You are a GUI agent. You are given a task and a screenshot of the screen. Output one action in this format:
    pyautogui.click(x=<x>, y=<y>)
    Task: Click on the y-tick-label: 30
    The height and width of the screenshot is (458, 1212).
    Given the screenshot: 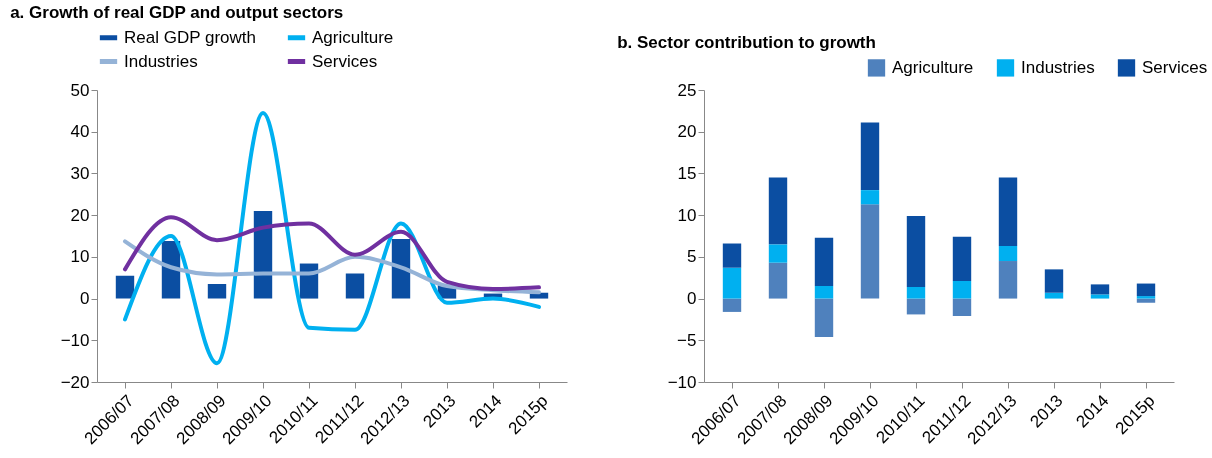 What is the action you would take?
    pyautogui.click(x=80, y=173)
    